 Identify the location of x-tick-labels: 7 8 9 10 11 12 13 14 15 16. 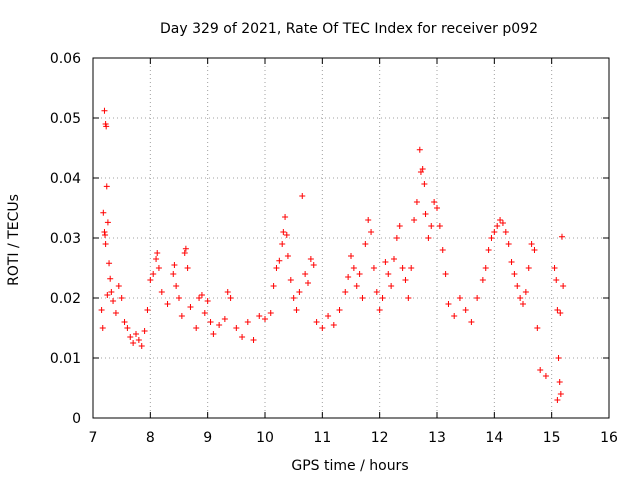
(353, 438).